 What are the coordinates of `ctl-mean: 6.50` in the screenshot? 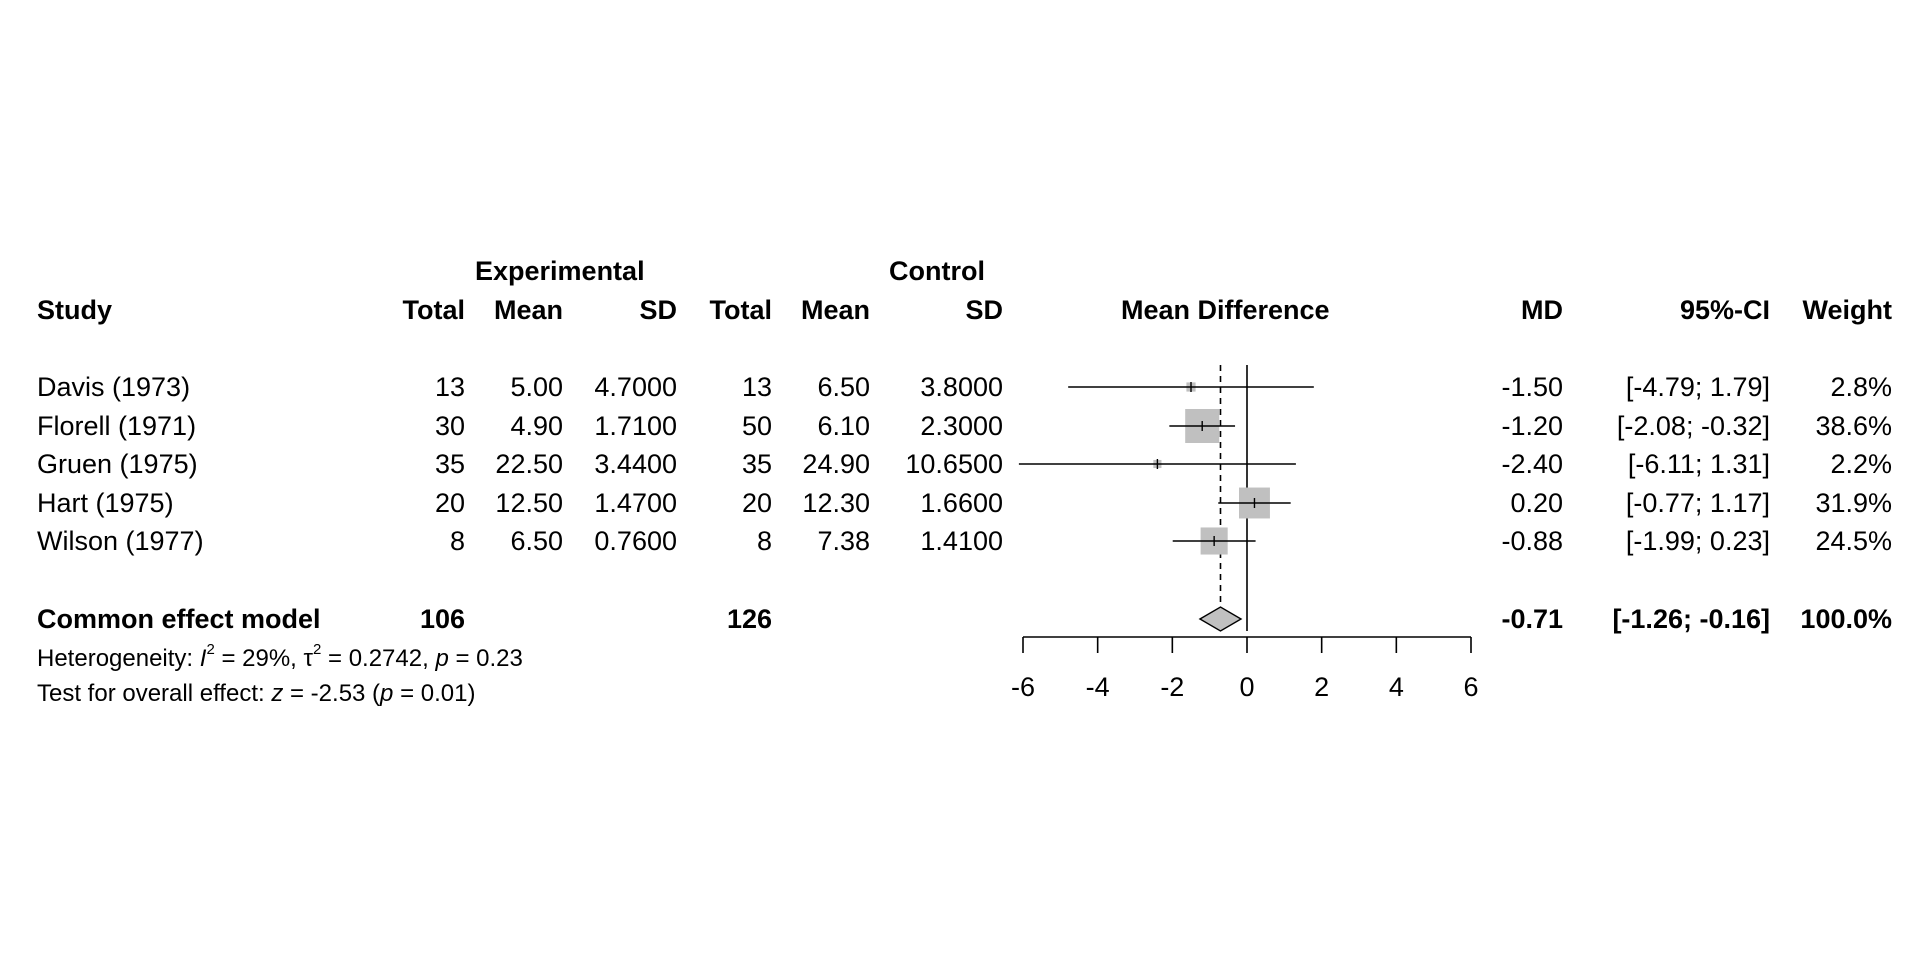 It's located at (843, 387).